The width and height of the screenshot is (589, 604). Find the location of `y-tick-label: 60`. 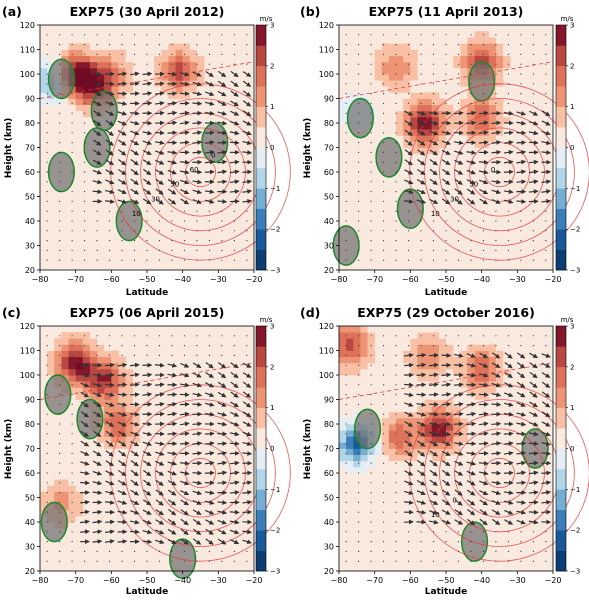

y-tick-label: 60 is located at coordinates (329, 473).